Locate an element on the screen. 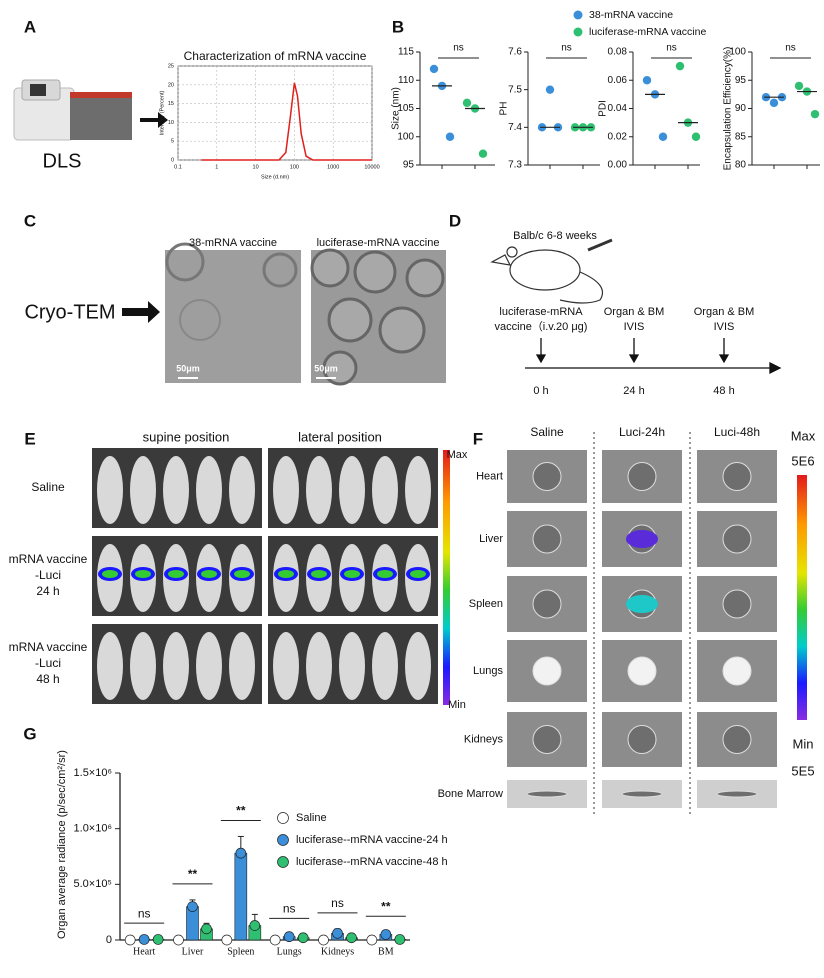  row-label: Heart is located at coordinates (489, 476).